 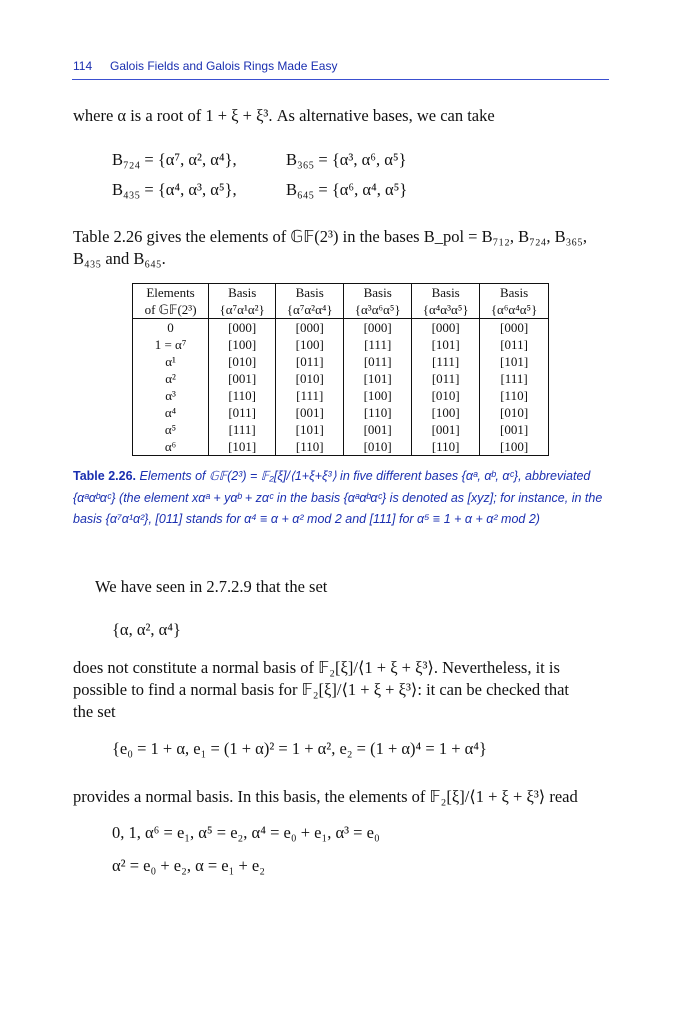 I want to click on equation: B₇₂₄ = {α⁷, α², α⁴},, so click(x=174, y=159).